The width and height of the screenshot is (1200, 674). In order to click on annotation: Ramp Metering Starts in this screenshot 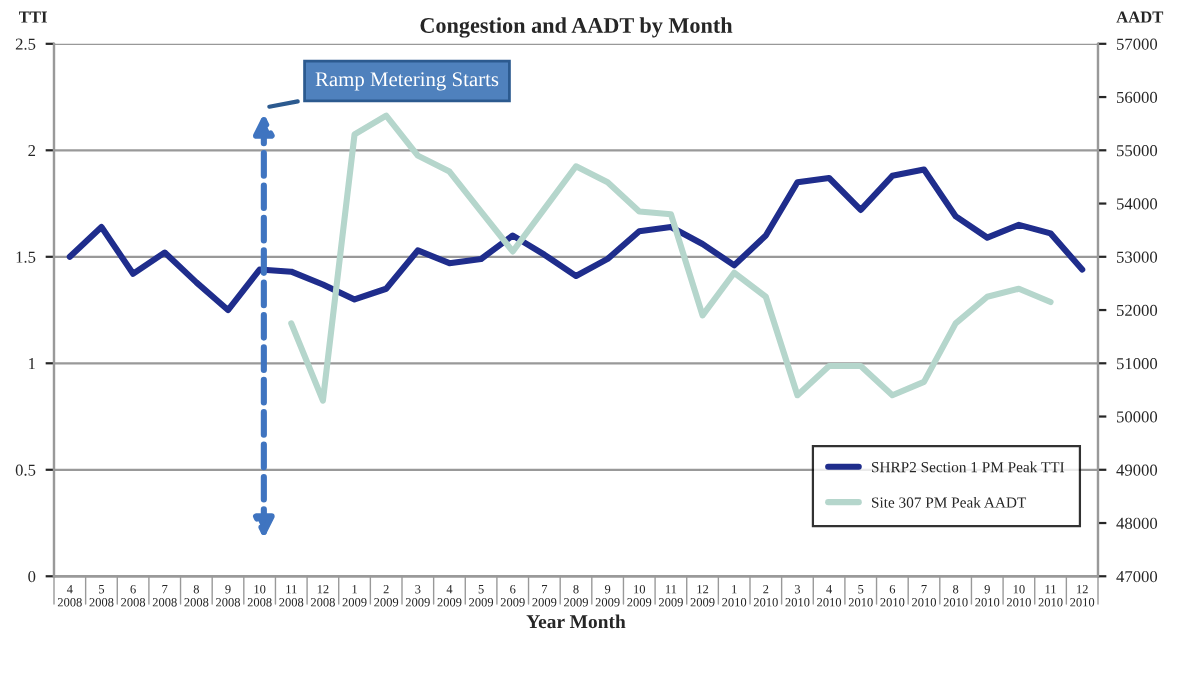, I will do `click(407, 81)`.